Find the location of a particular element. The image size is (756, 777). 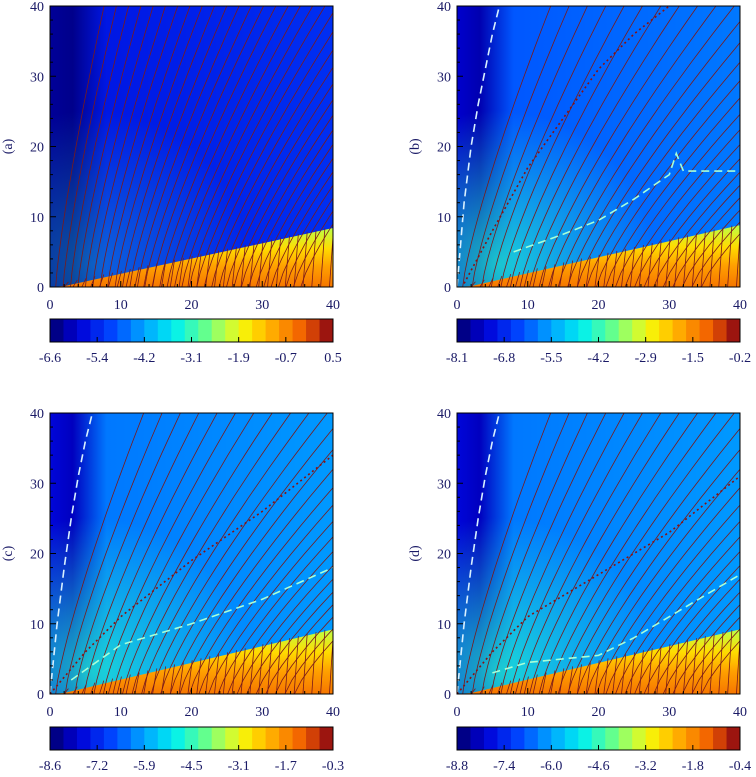

colorbar-tick-label: -3.1 is located at coordinates (191, 358).